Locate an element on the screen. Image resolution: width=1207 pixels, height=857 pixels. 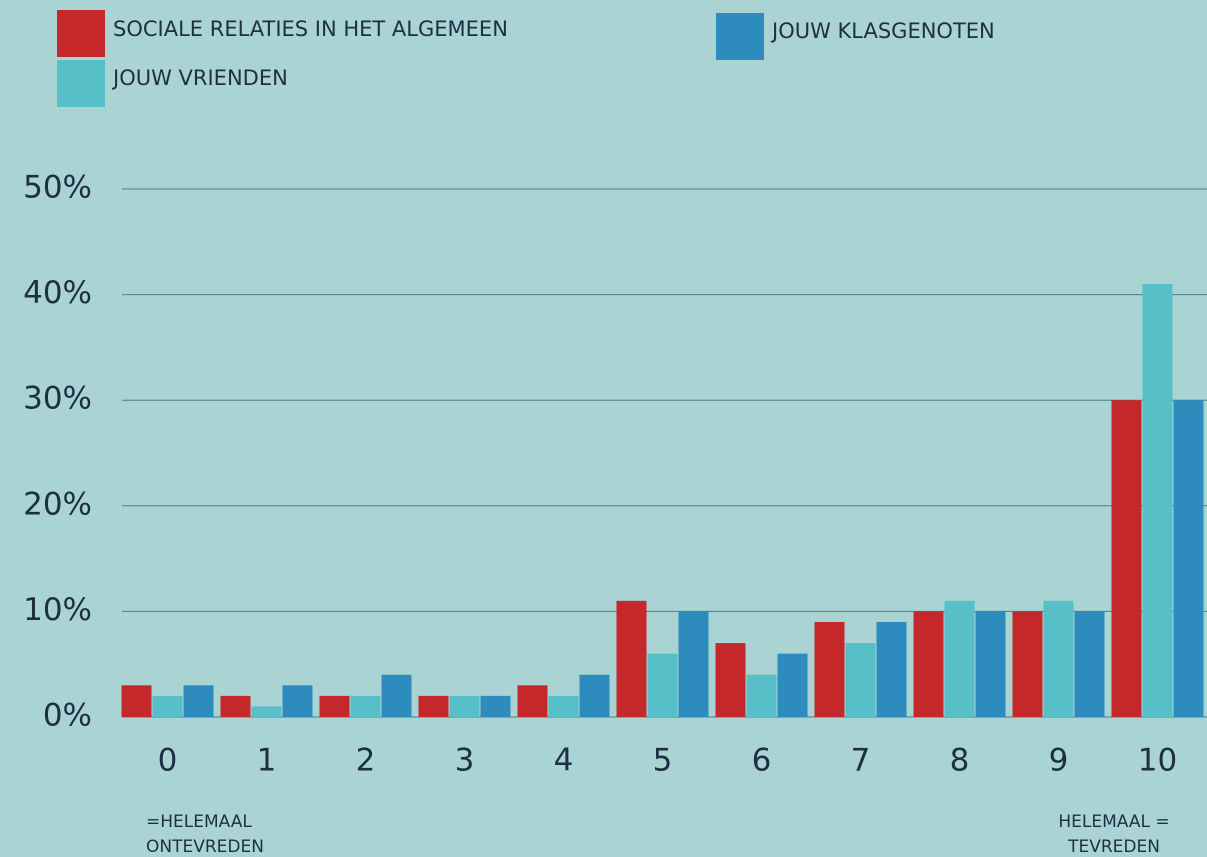
legend-label: SOCIALE RELATIES IN HET ALGEMEEN is located at coordinates (310, 29).